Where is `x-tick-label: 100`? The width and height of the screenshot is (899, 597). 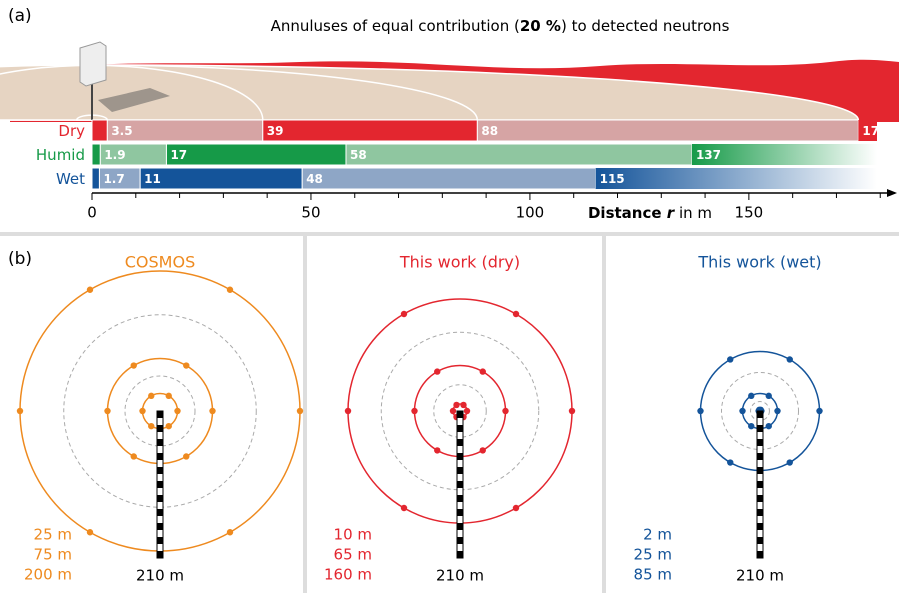 x-tick-label: 100 is located at coordinates (530, 213).